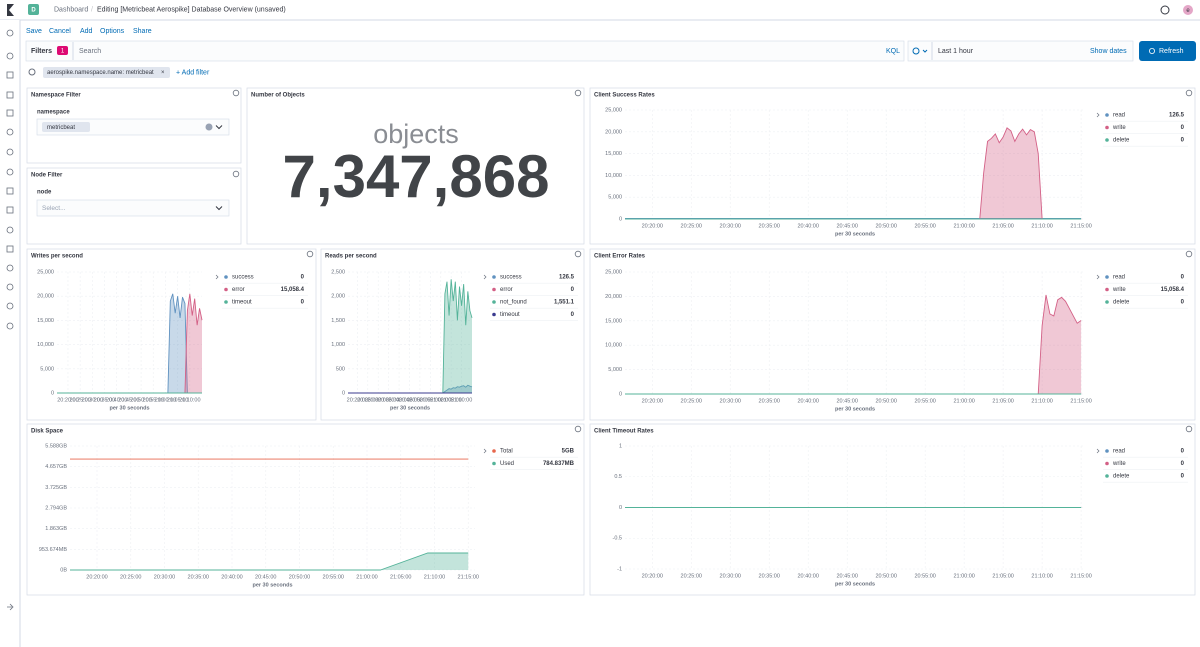 This screenshot has height=647, width=1200. I want to click on search-placeholder: Search, so click(90, 51).